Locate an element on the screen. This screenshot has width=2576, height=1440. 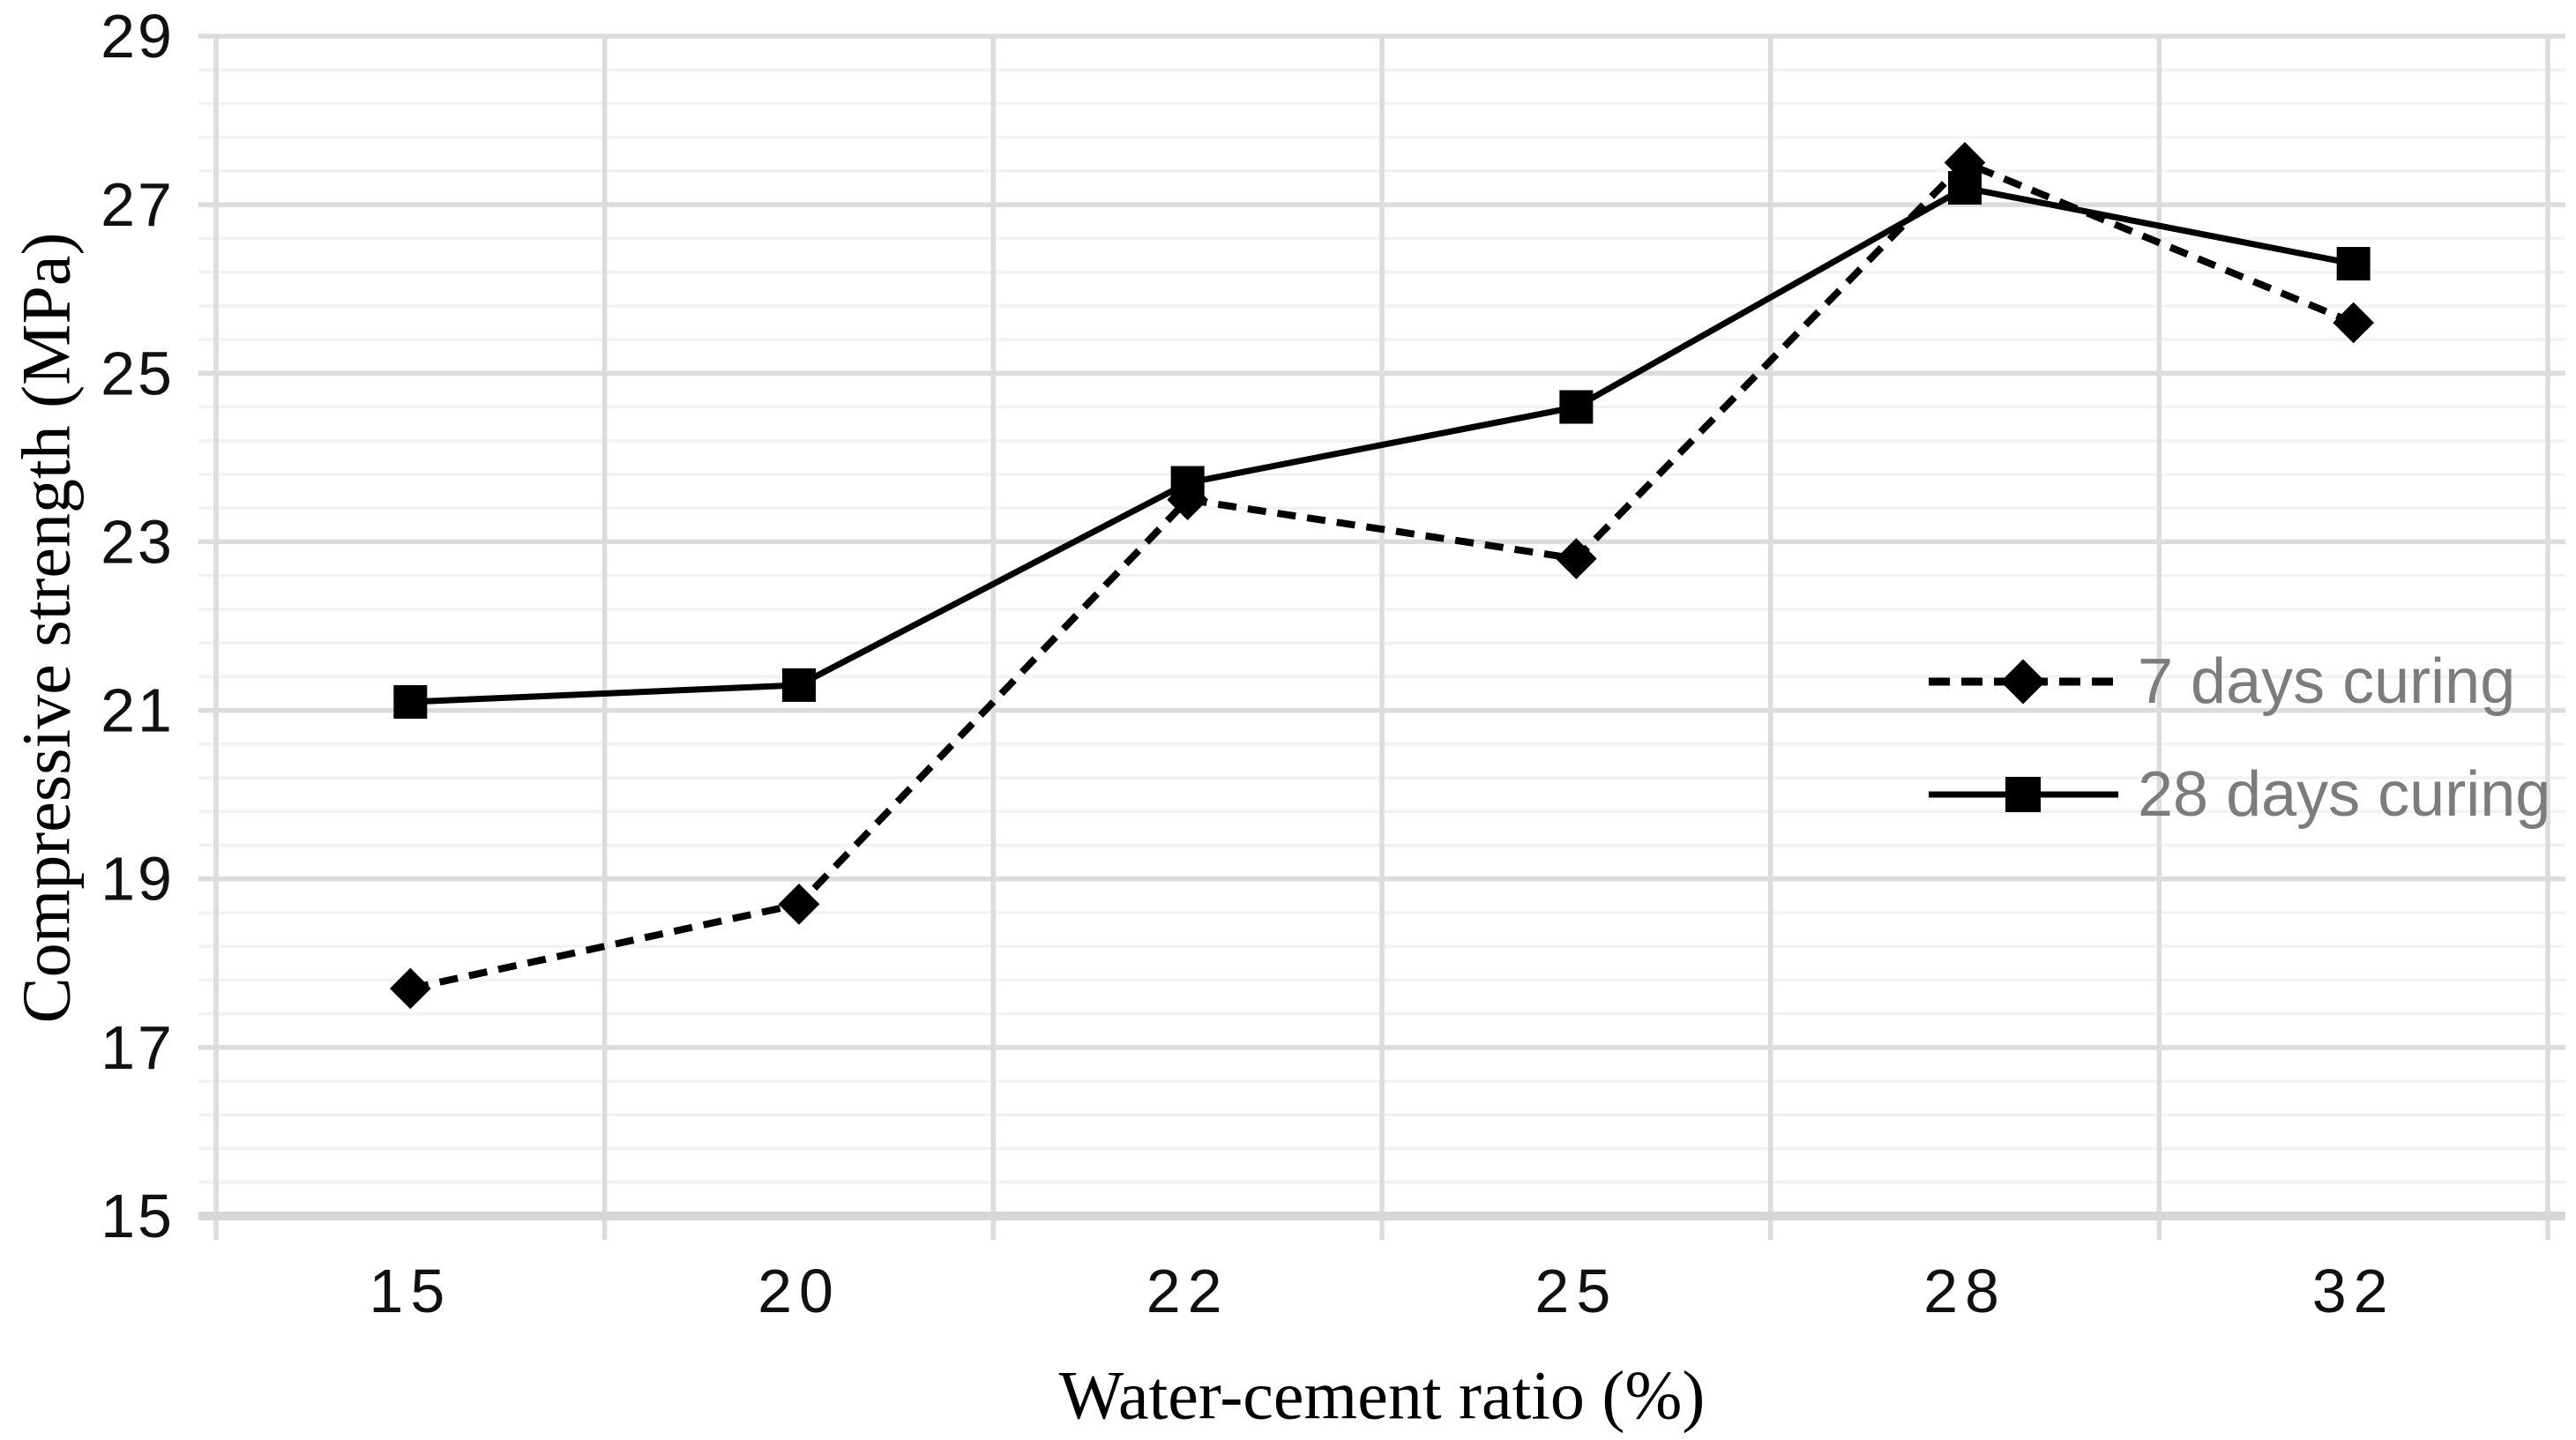
legend-diamond-marker is located at coordinates (2023, 682).